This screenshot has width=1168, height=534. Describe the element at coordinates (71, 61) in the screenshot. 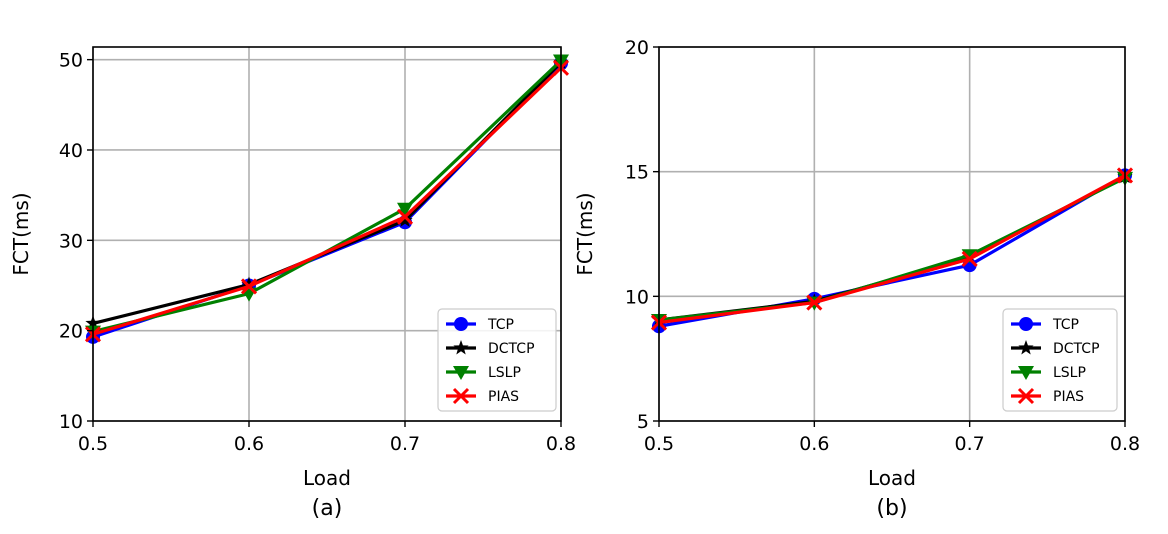

I see `y-tick-label: 50` at that location.